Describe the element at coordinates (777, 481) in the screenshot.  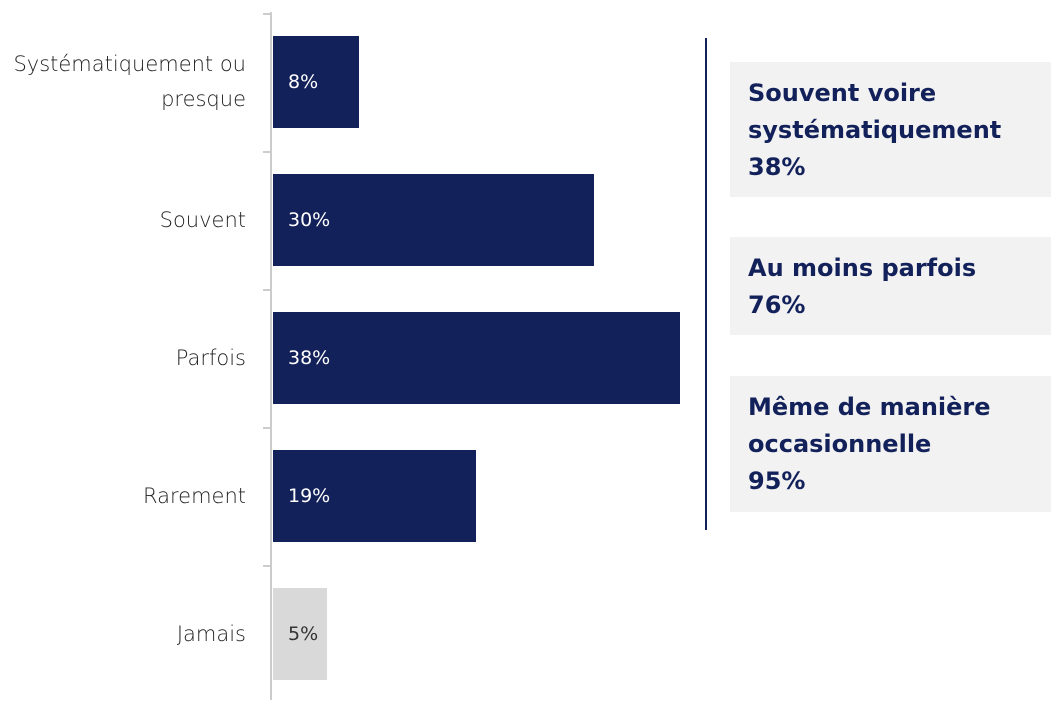
I see `summary-value: 95%` at that location.